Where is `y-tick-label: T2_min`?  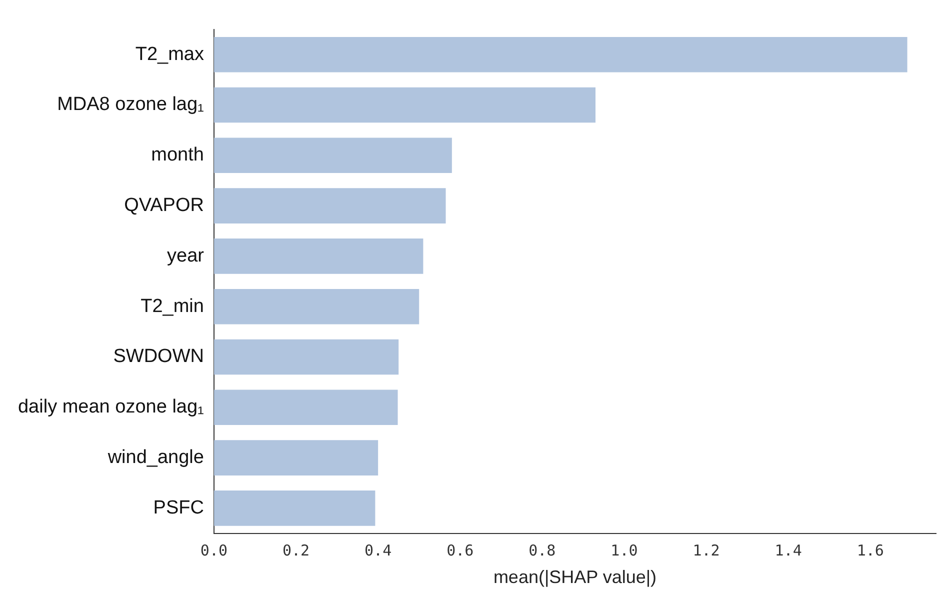 y-tick-label: T2_min is located at coordinates (172, 306).